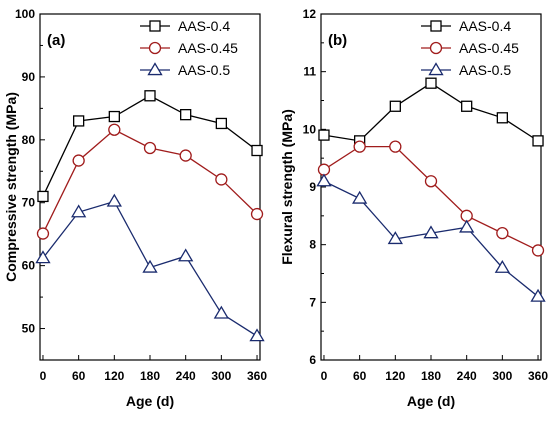 This screenshot has width=550, height=421. I want to click on y-tick-label: 9, so click(312, 187).